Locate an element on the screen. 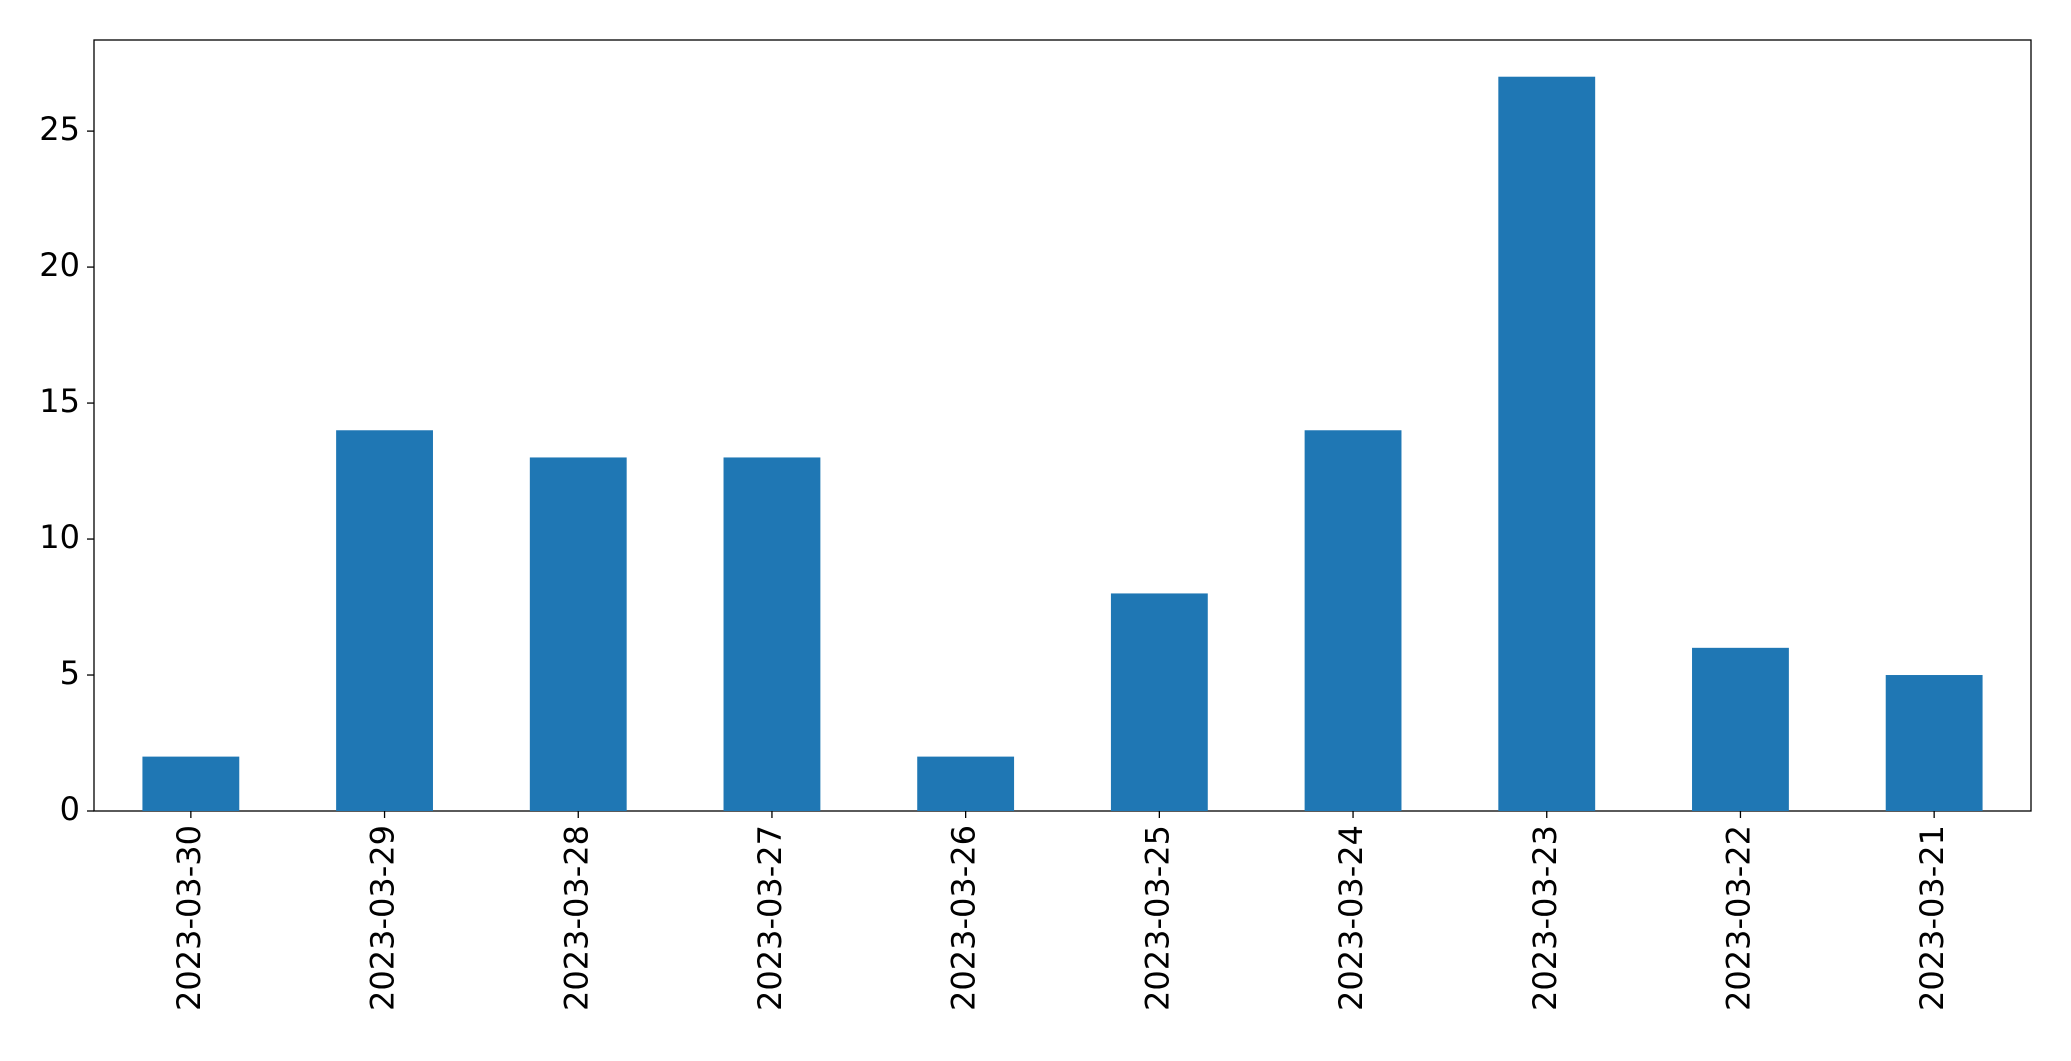 This screenshot has width=2071, height=1061. x-tick-label: 2023-03-22 is located at coordinates (1738, 918).